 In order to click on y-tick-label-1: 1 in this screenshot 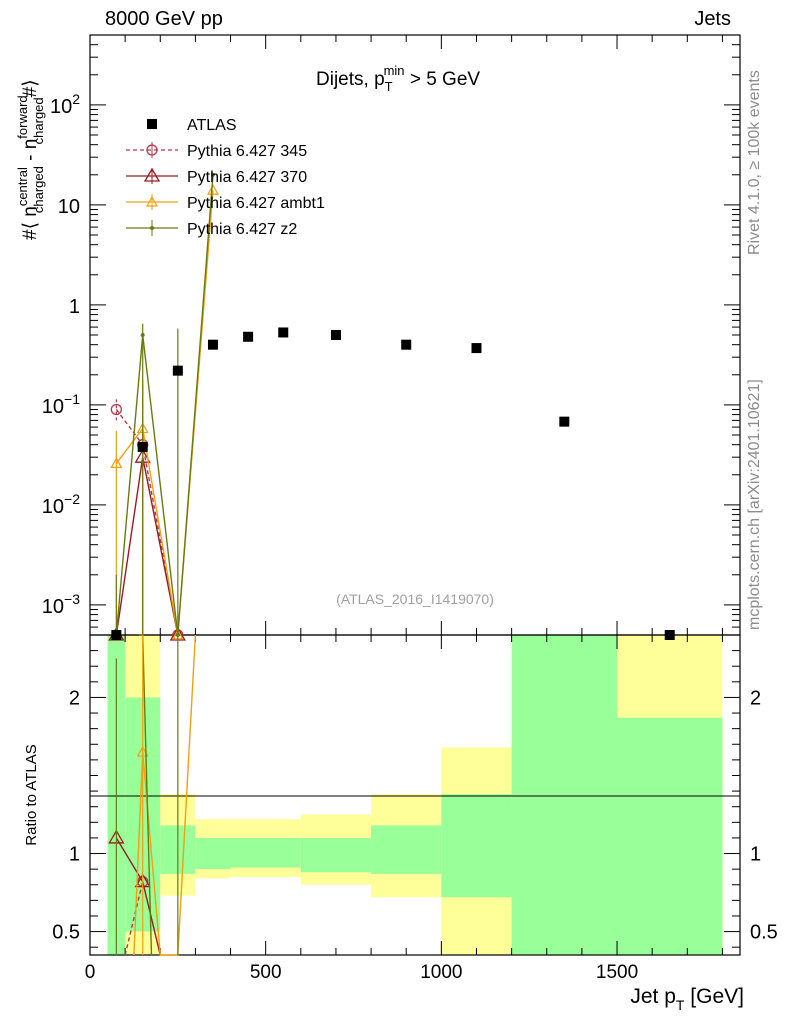, I will do `click(74, 307)`.